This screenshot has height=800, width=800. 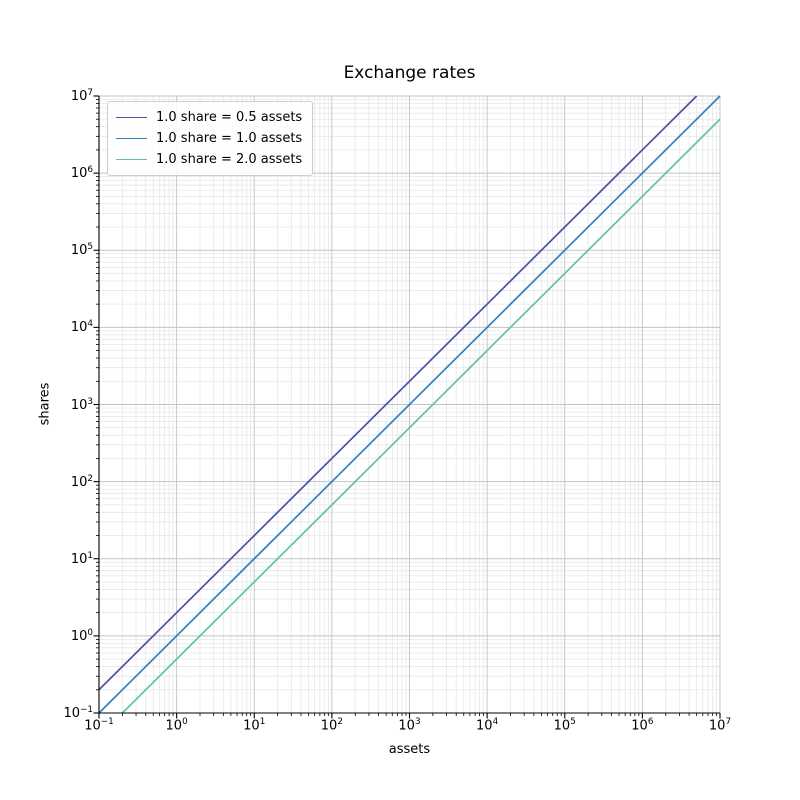 I want to click on x-tick-label: 10¹, so click(x=254, y=725).